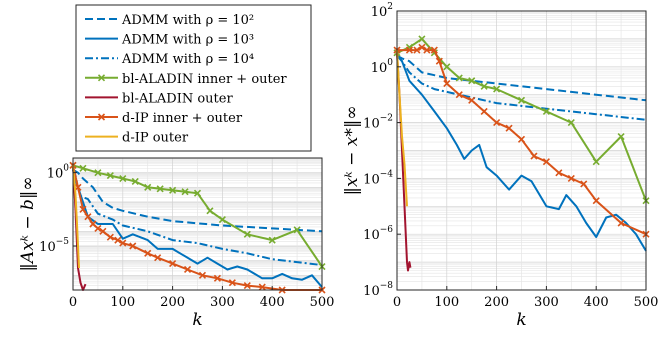 The width and height of the screenshot is (671, 339). What do you see at coordinates (28, 223) in the screenshot?
I see `left-ylabel: ‖Axᵏ − b‖∞` at bounding box center [28, 223].